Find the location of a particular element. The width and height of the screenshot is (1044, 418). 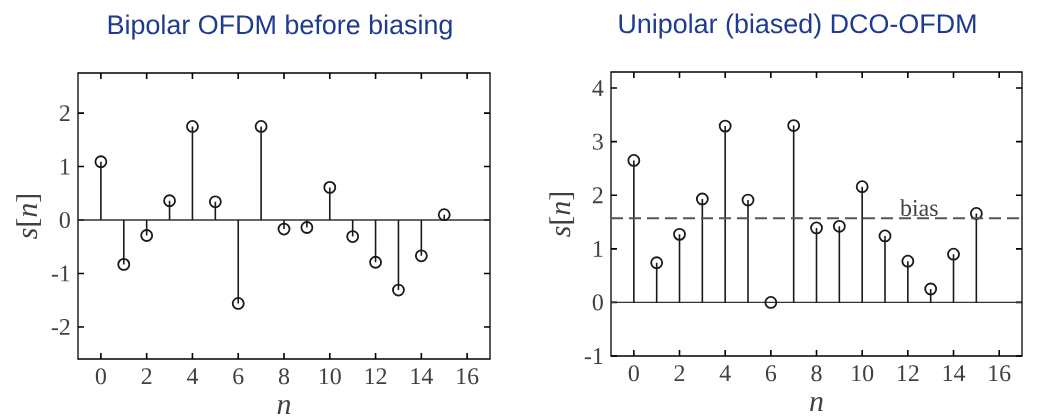

y-tick-label: -2 is located at coordinates (60, 327).